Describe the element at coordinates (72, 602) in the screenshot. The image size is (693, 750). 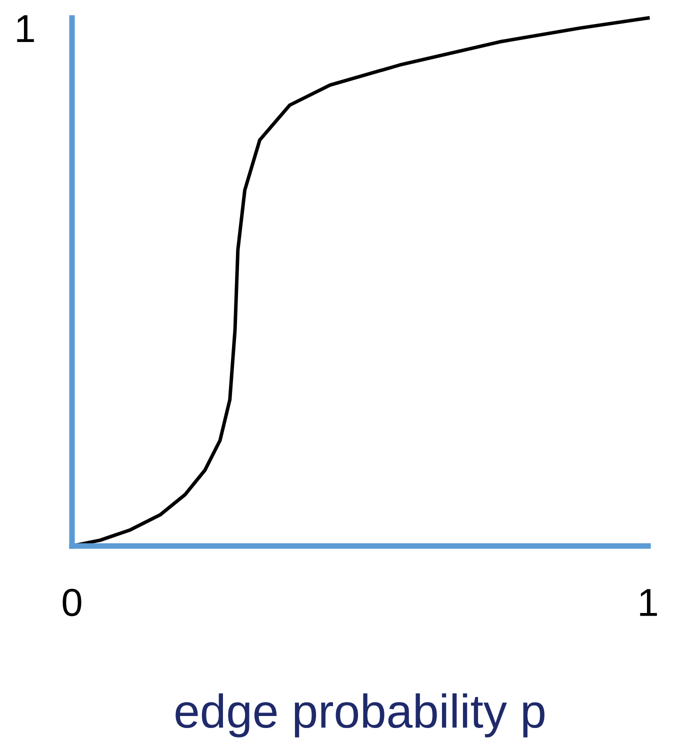
I see `x-tick-label: 0` at that location.